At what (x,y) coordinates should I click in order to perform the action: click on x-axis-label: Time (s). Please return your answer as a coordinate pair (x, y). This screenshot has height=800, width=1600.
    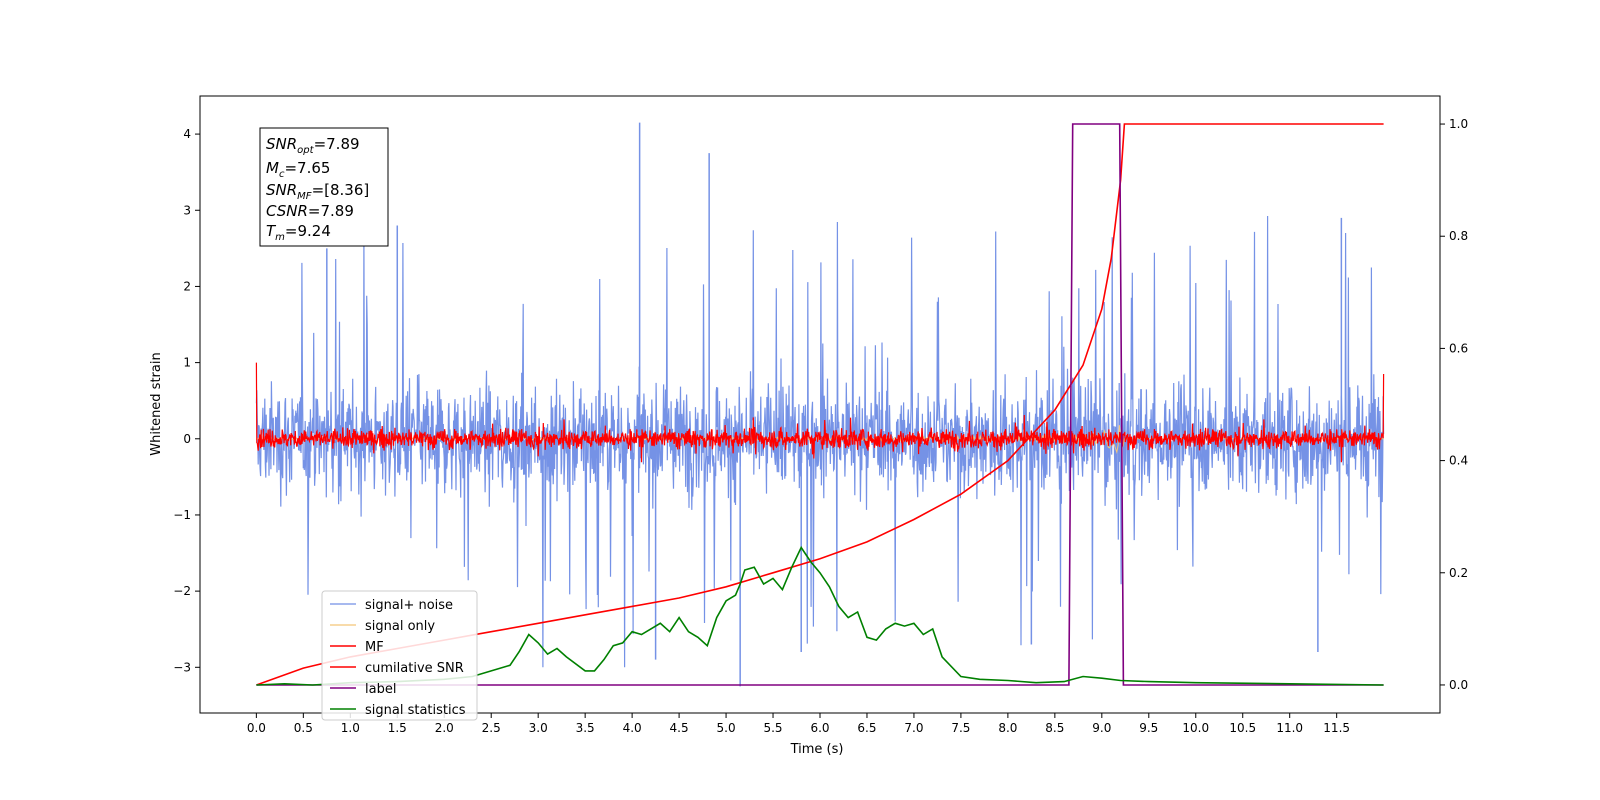
    Looking at the image, I should click on (817, 749).